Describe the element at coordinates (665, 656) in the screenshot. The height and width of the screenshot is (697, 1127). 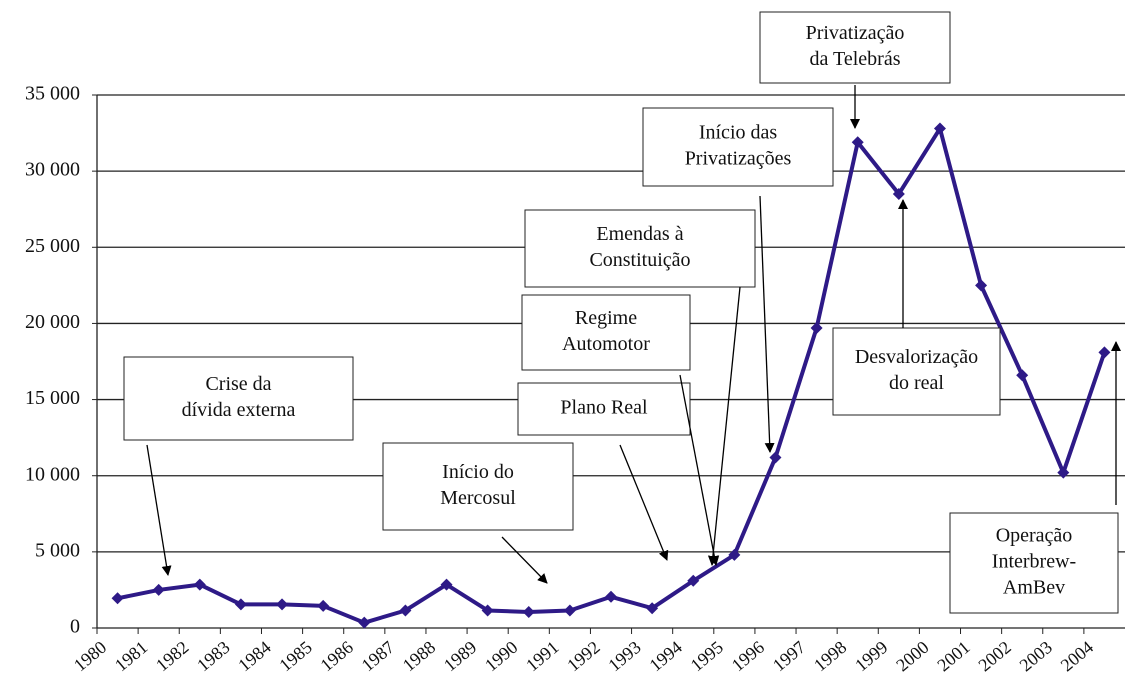
I see `x-tick-label: 1994` at that location.